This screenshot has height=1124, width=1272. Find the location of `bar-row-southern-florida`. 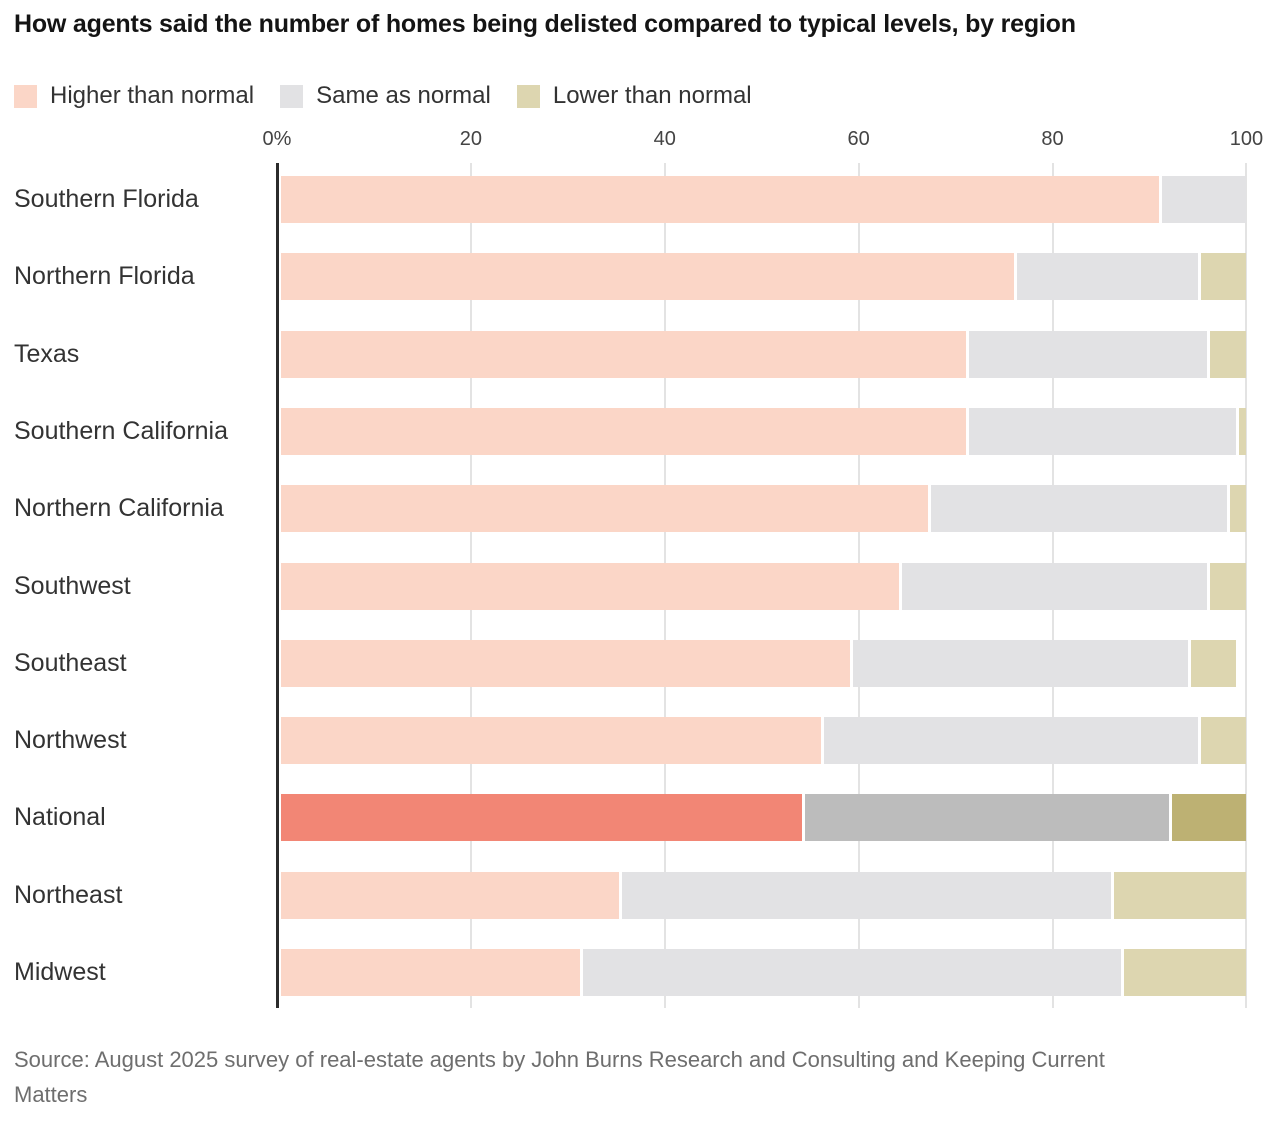

bar-row-southern-florida is located at coordinates (763, 199).